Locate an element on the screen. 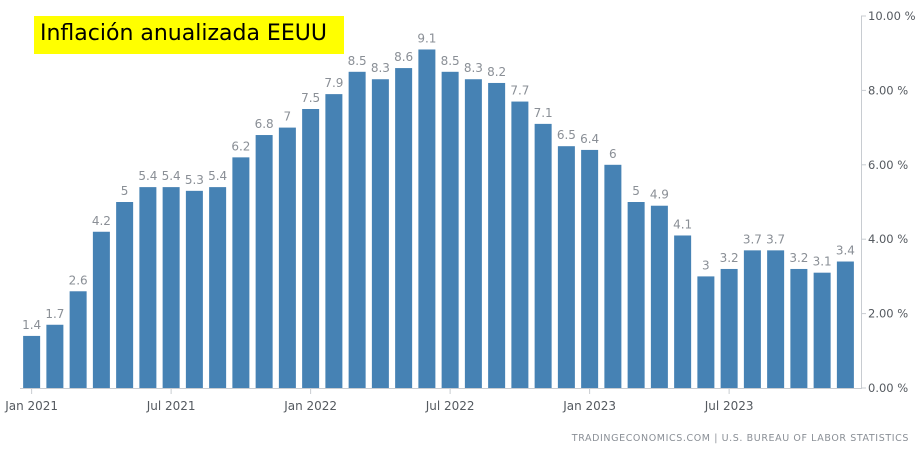 This screenshot has height=456, width=921. y-tick-label-1: 2.00 % is located at coordinates (888, 314).